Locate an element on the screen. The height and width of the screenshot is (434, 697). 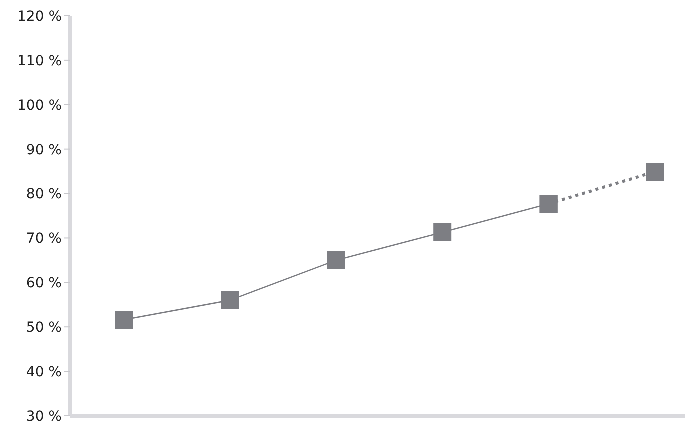
y-tick-label: 50 % is located at coordinates (44, 328).